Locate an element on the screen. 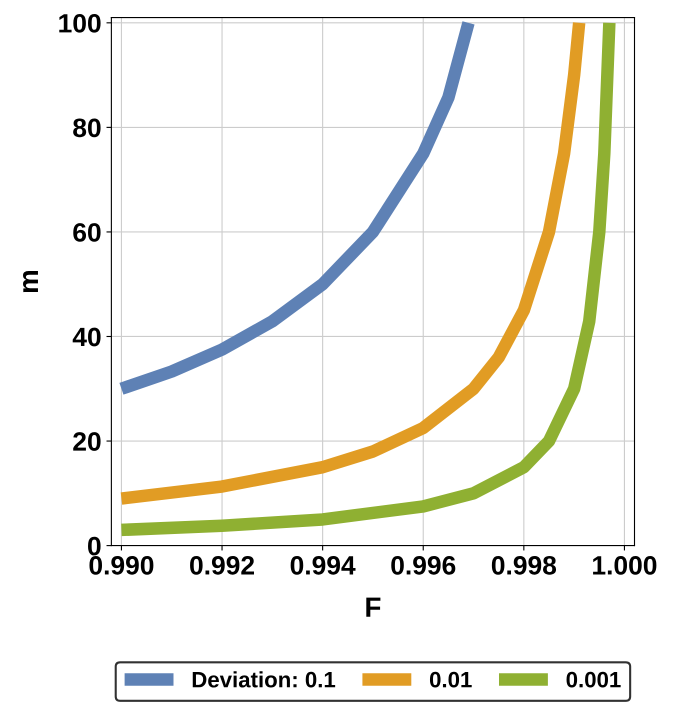 This screenshot has height=704, width=675. y-tick-label: 0 is located at coordinates (94, 546).